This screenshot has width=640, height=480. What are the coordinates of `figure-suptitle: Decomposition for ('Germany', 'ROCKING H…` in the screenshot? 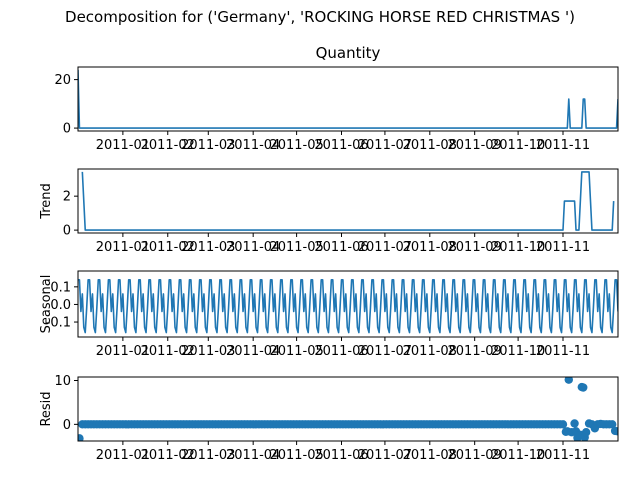 It's located at (320, 17).